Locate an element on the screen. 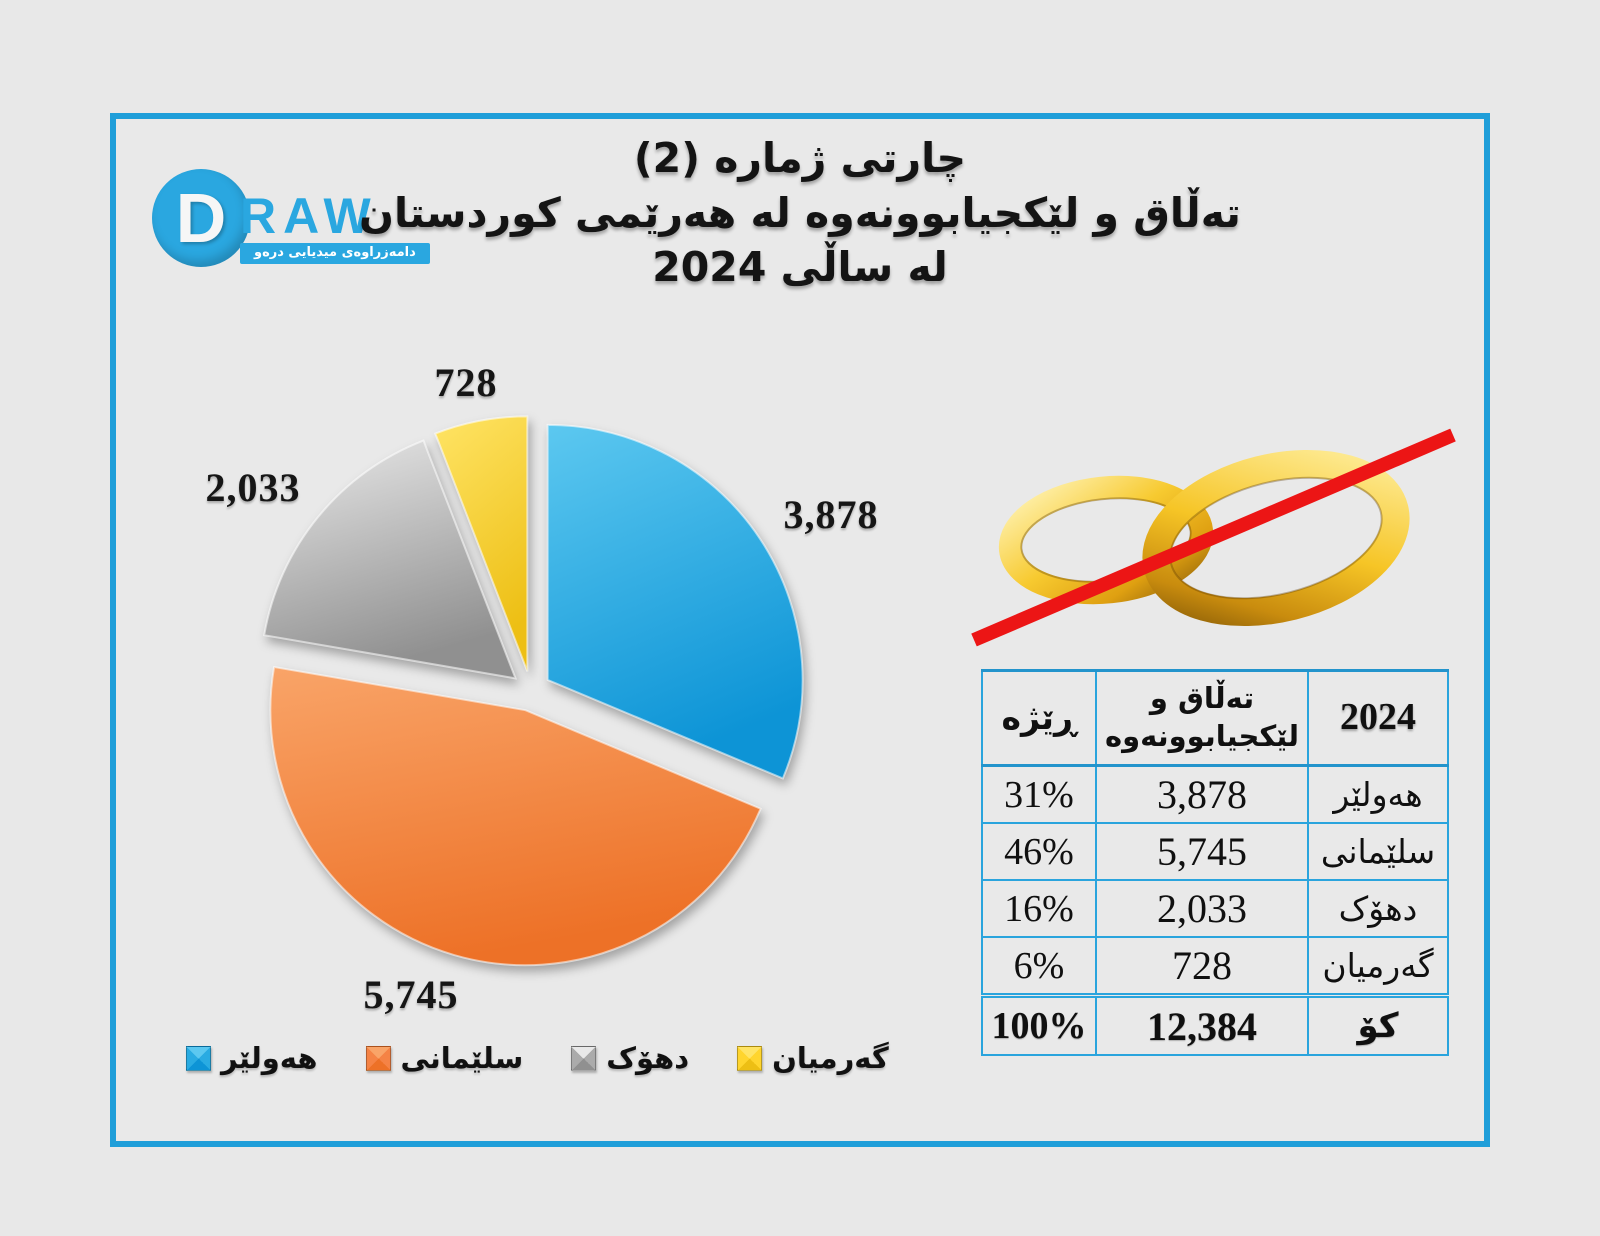 The height and width of the screenshot is (1236, 1600). count-cell: 5,745 is located at coordinates (1202, 851).